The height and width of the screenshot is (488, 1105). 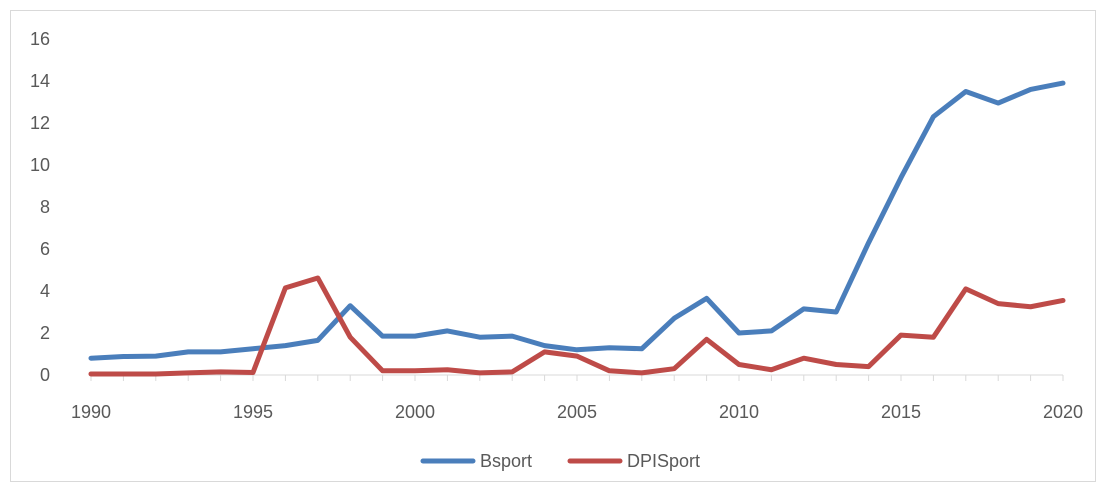 What do you see at coordinates (45, 249) in the screenshot?
I see `y-tick-label: 6` at bounding box center [45, 249].